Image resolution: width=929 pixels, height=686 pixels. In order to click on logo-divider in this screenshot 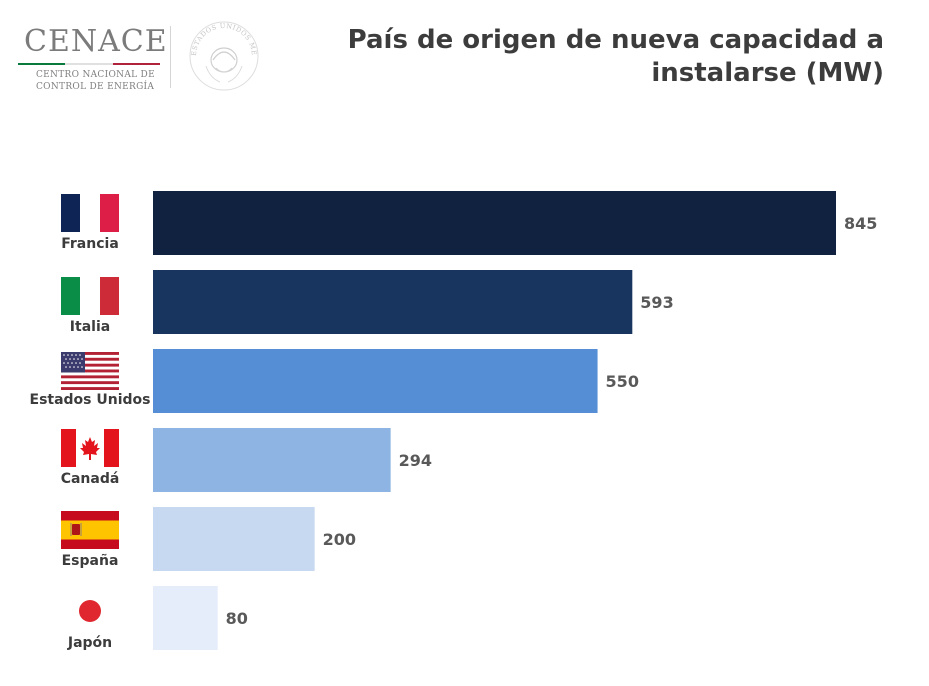, I will do `click(170, 57)`.